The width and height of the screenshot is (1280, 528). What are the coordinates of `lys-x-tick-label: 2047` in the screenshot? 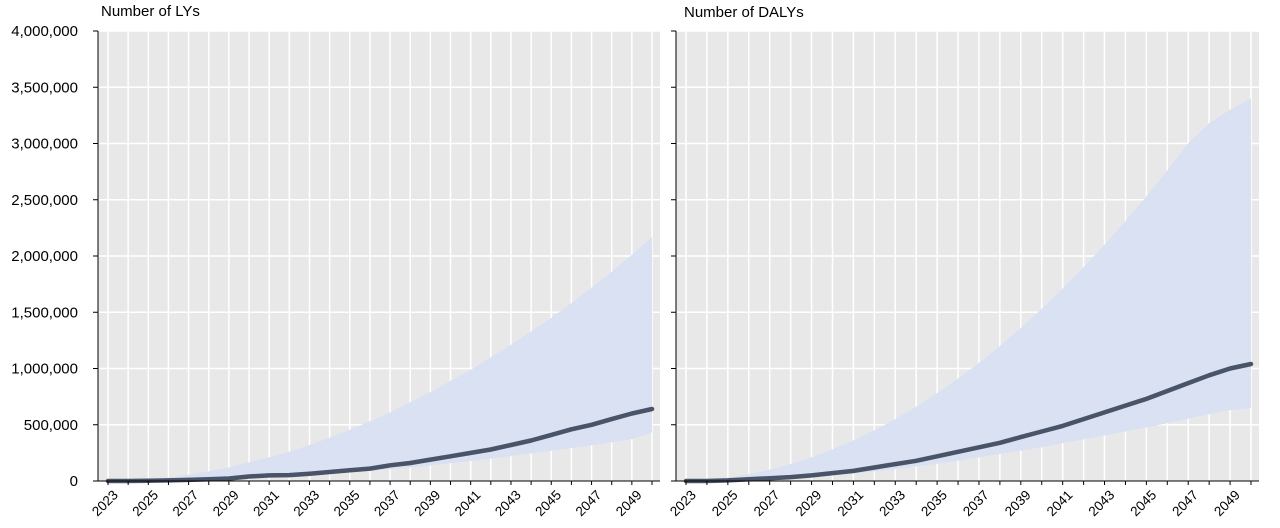 It's located at (589, 503).